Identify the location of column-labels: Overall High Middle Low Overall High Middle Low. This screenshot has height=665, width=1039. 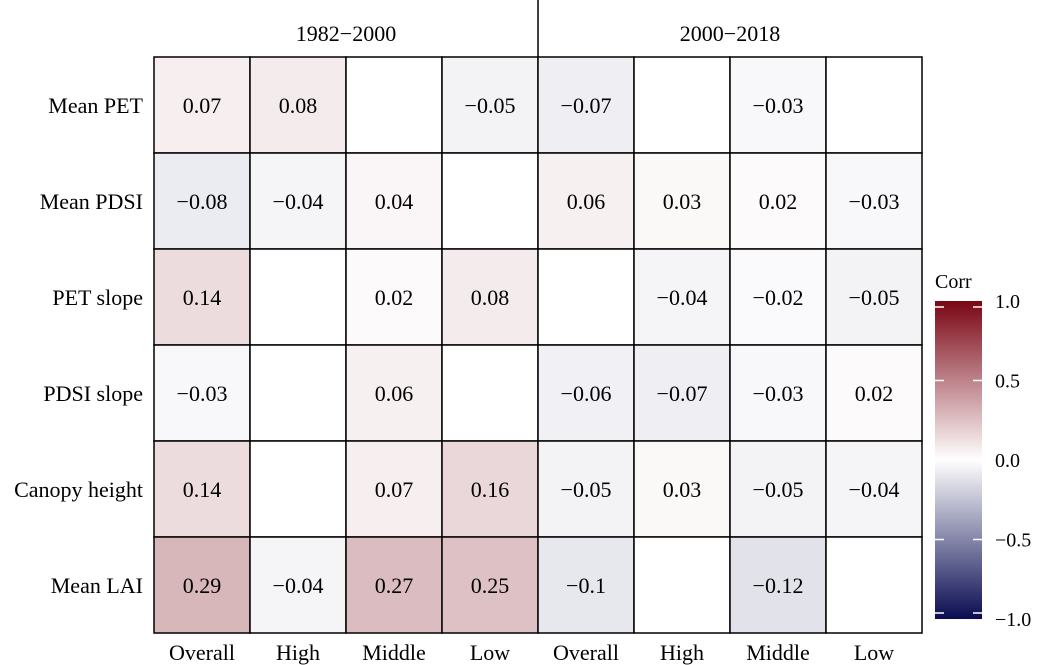
(531, 652).